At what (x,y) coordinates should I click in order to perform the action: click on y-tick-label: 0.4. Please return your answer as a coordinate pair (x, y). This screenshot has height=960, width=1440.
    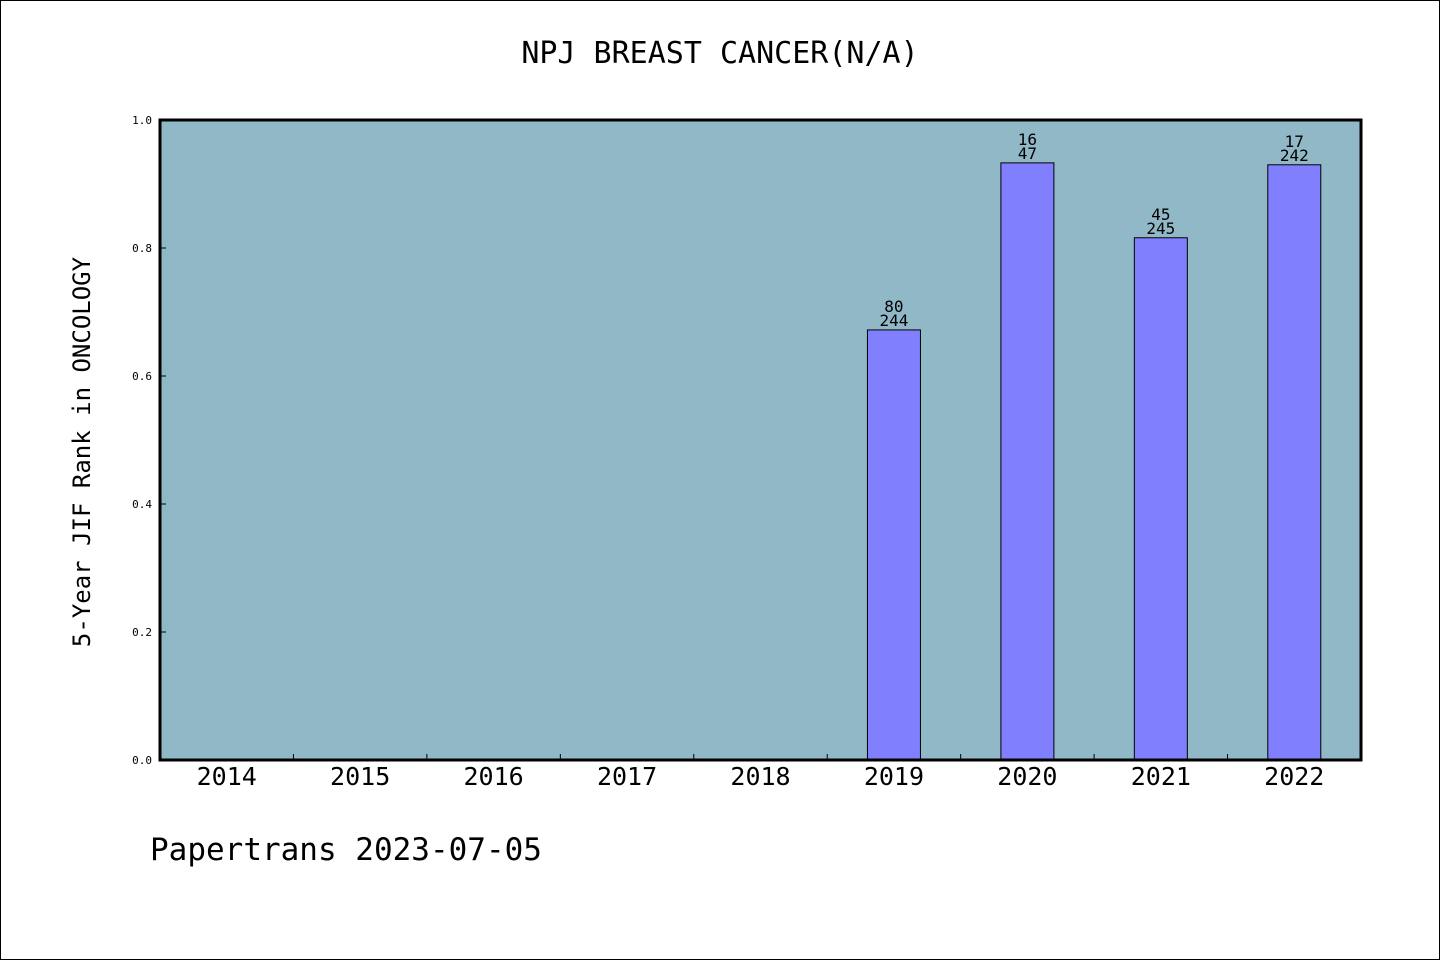
    Looking at the image, I should click on (142, 504).